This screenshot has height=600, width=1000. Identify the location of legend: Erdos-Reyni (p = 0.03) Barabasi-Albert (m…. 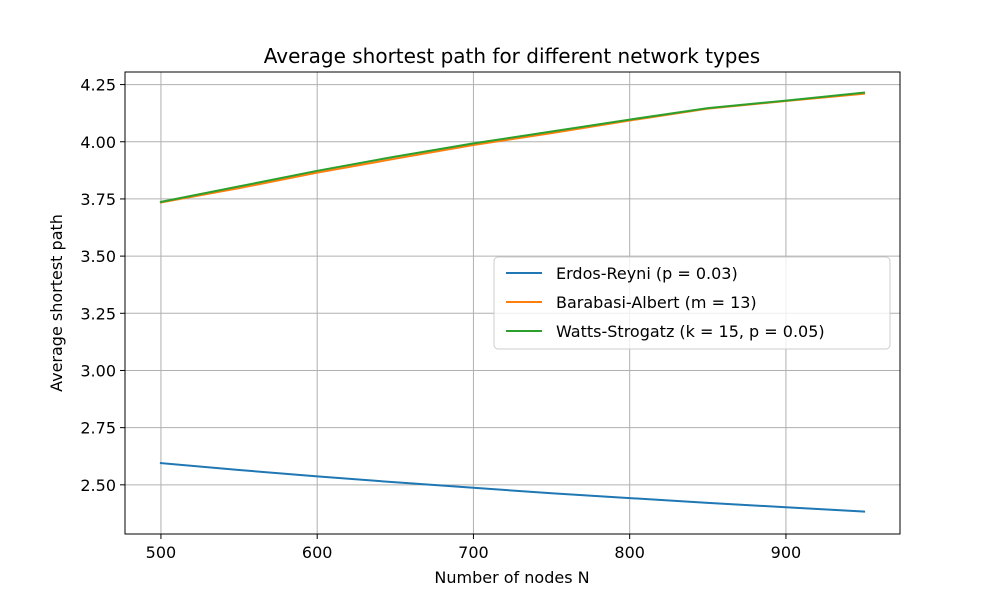
(692, 303).